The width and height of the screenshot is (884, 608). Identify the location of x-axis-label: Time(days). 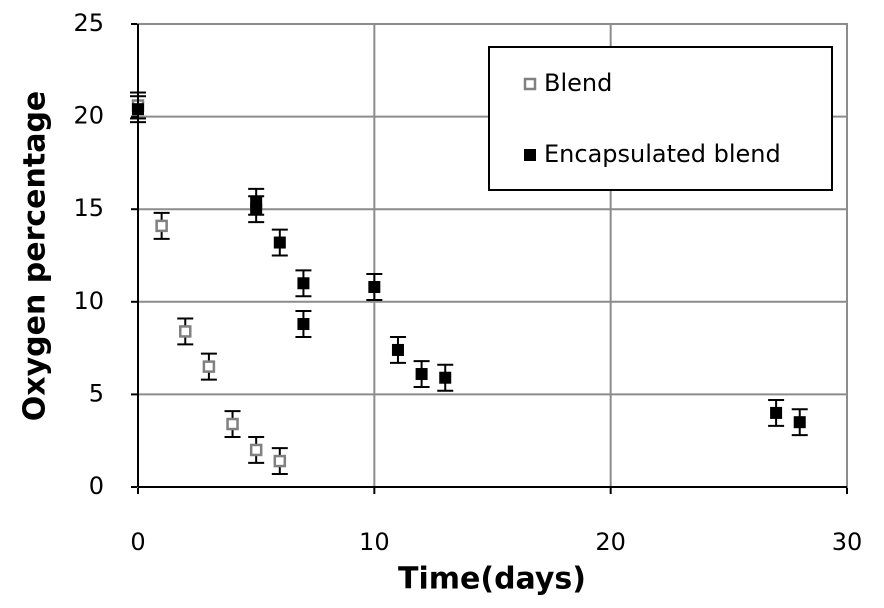
(492, 579).